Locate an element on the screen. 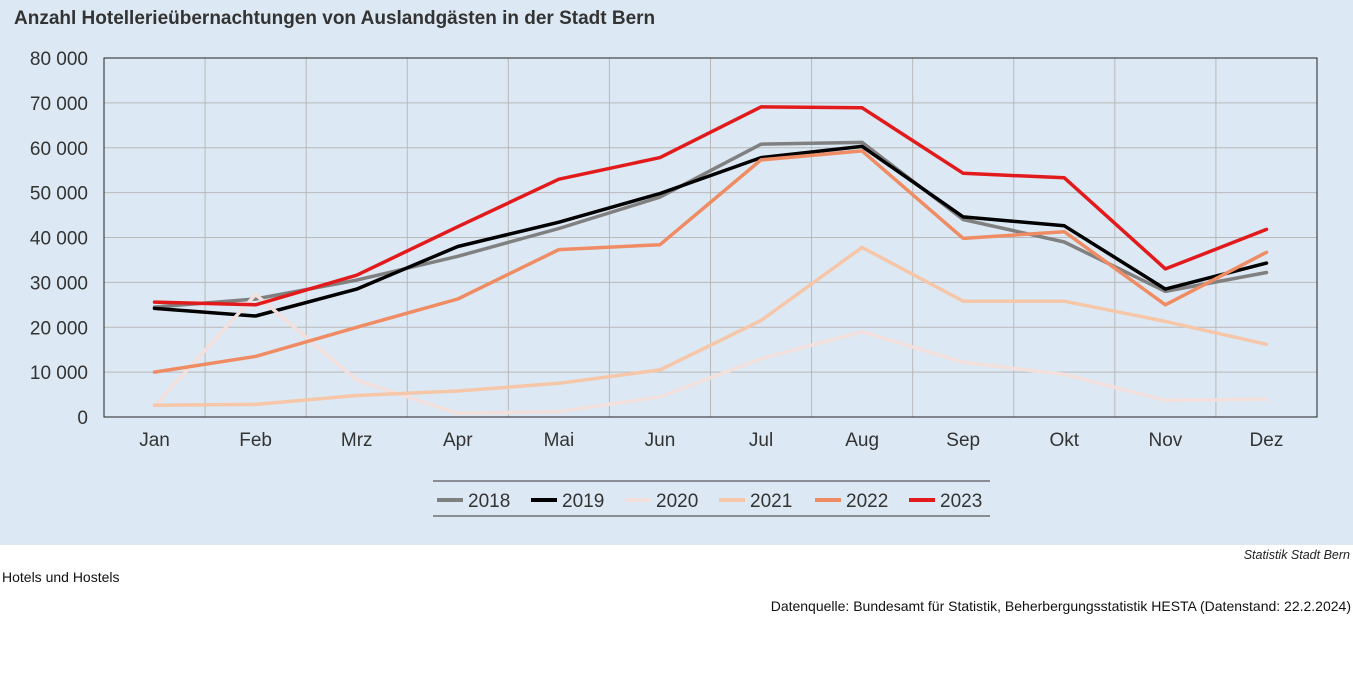 This screenshot has width=1353, height=690. legend-label-2022: 2022 is located at coordinates (867, 501).